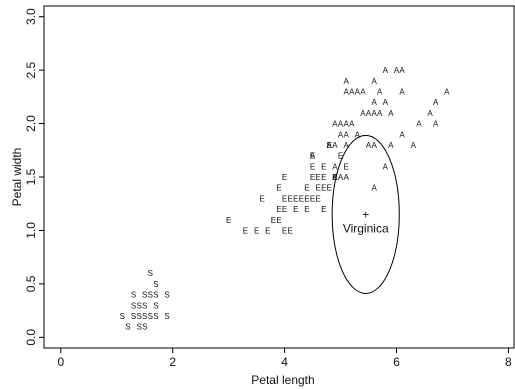  I want to click on x-tick-label: 0, so click(60, 362).